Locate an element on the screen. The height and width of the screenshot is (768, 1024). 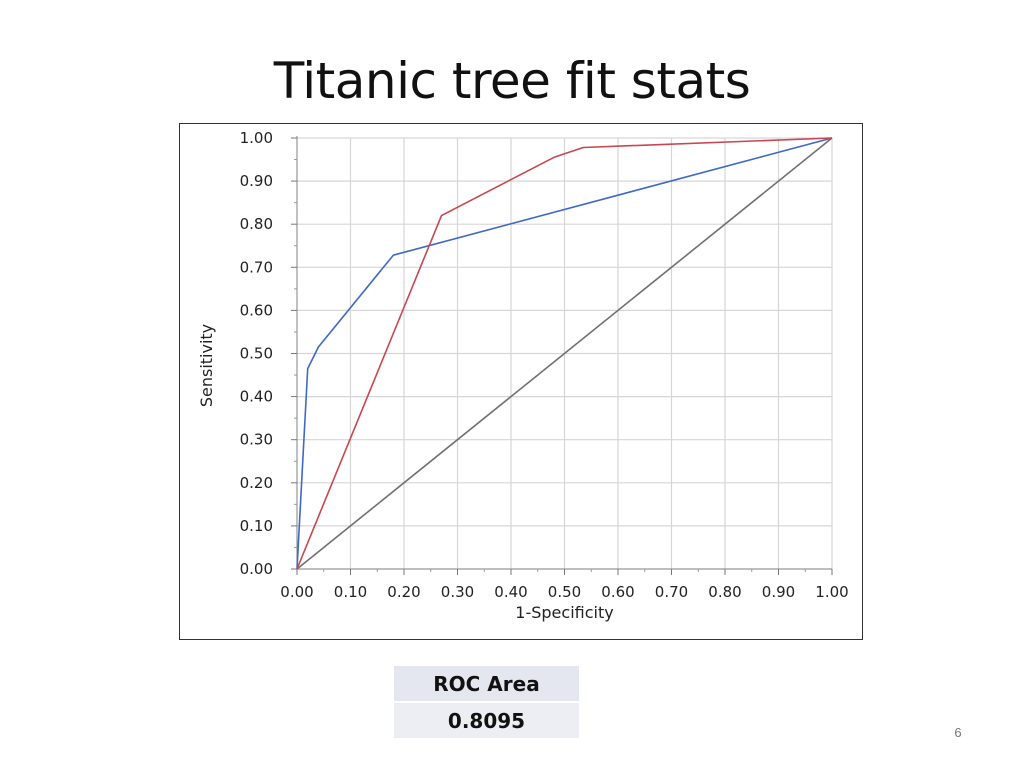
y-tick-label: 0.90 is located at coordinates (256, 181).